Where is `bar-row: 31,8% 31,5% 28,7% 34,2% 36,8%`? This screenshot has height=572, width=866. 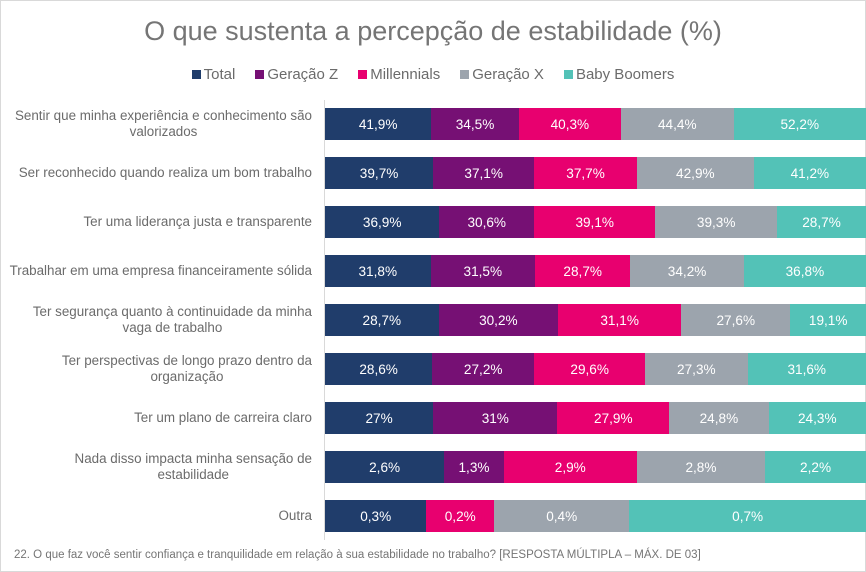 bar-row: 31,8% 31,5% 28,7% 34,2% 36,8% is located at coordinates (595, 271).